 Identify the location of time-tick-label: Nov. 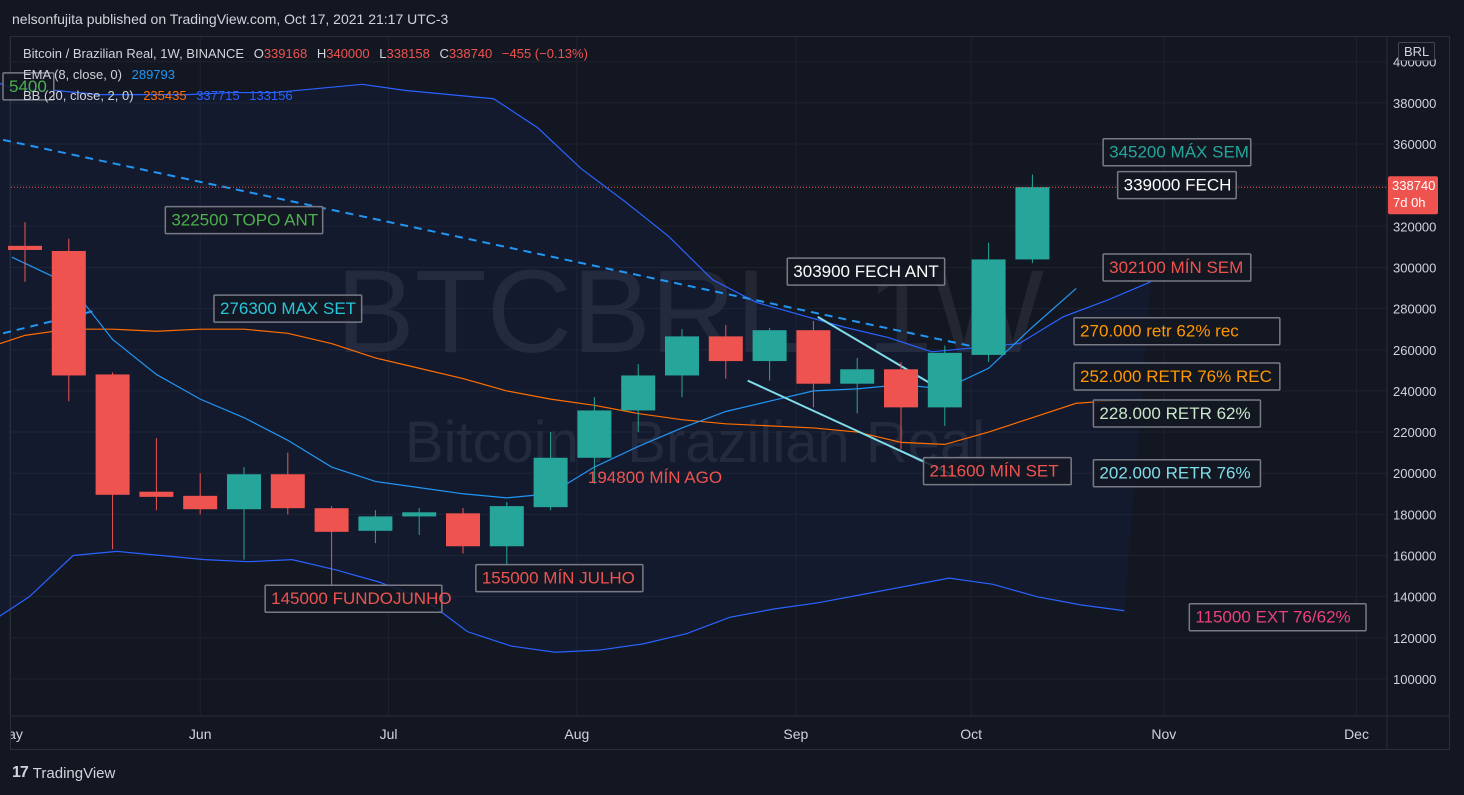
(1163, 734).